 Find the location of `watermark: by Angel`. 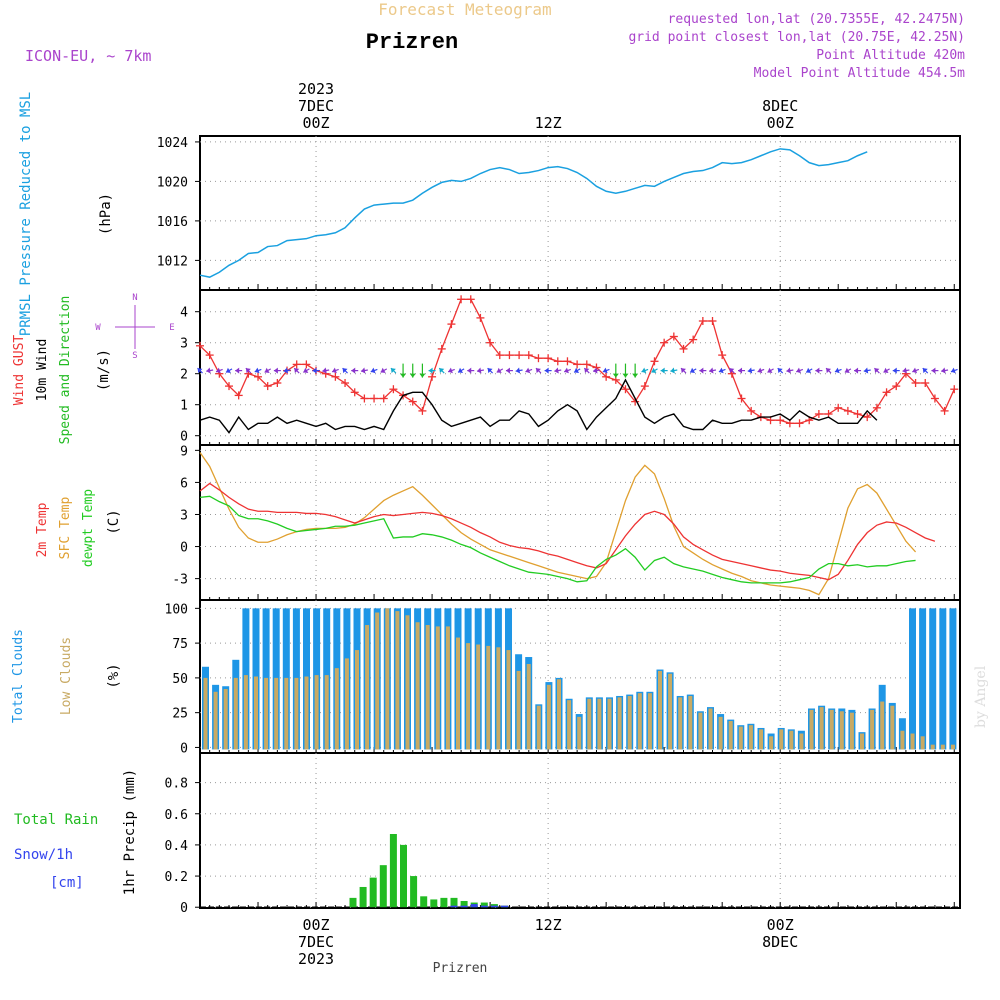

watermark: by Angel is located at coordinates (981, 696).